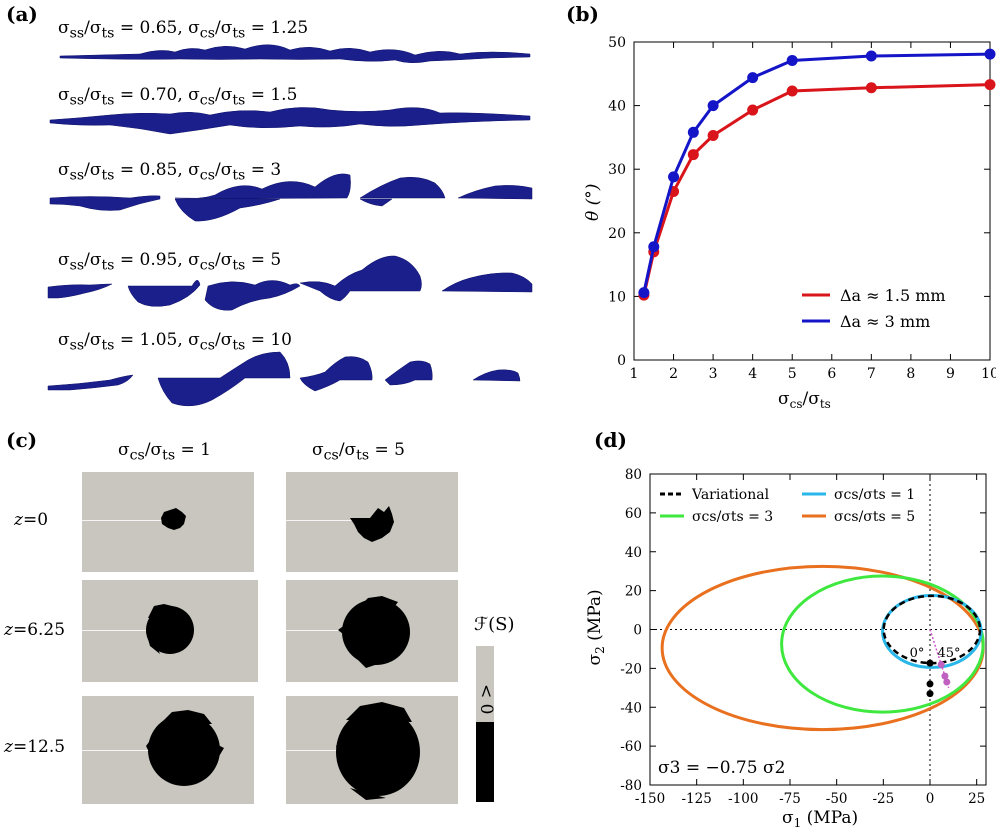 The height and width of the screenshot is (837, 996). Describe the element at coordinates (713, 374) in the screenshot. I see `x-tick-label: 3` at that location.